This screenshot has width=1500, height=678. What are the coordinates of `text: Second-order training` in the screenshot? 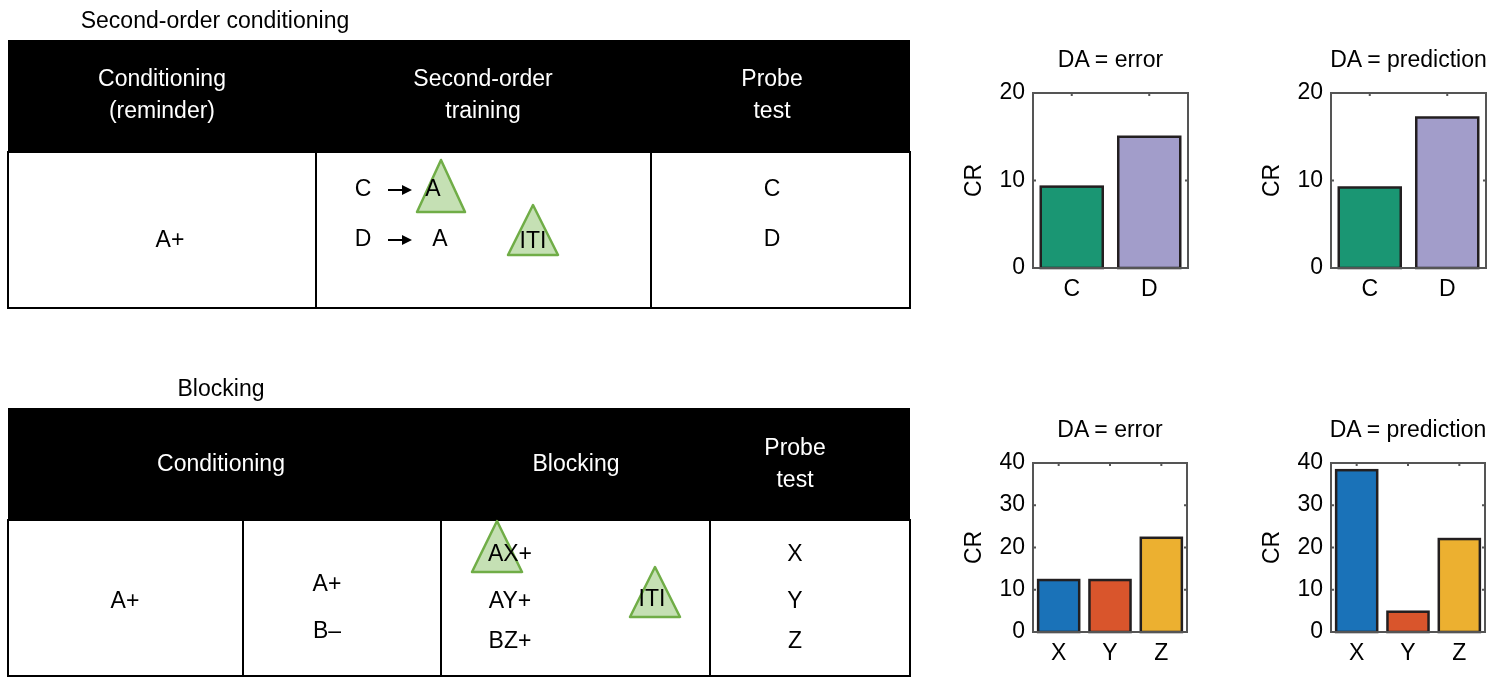 It's located at (483, 94).